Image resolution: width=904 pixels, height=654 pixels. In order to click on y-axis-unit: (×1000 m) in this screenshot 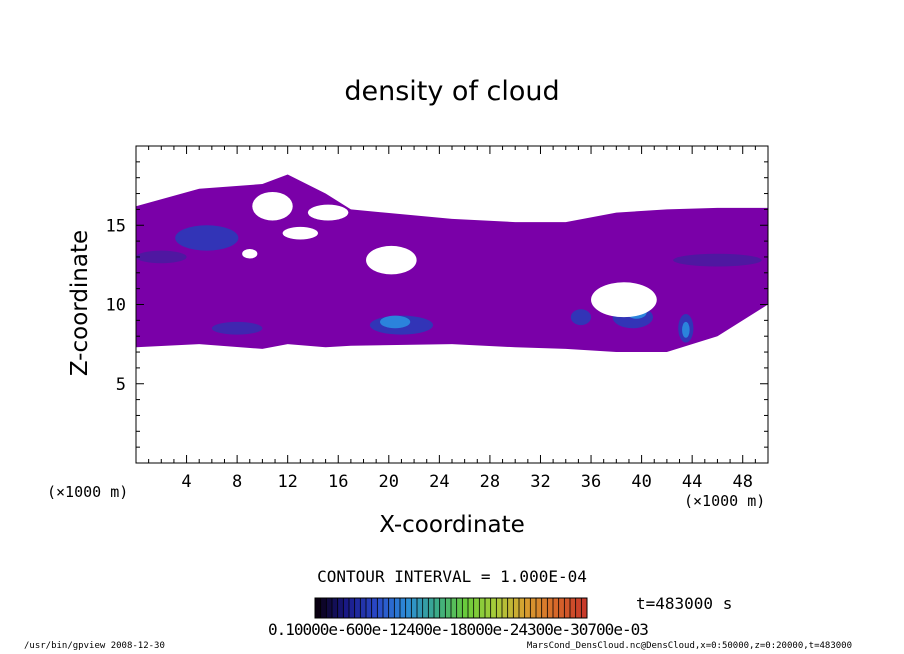, I will do `click(88, 492)`.